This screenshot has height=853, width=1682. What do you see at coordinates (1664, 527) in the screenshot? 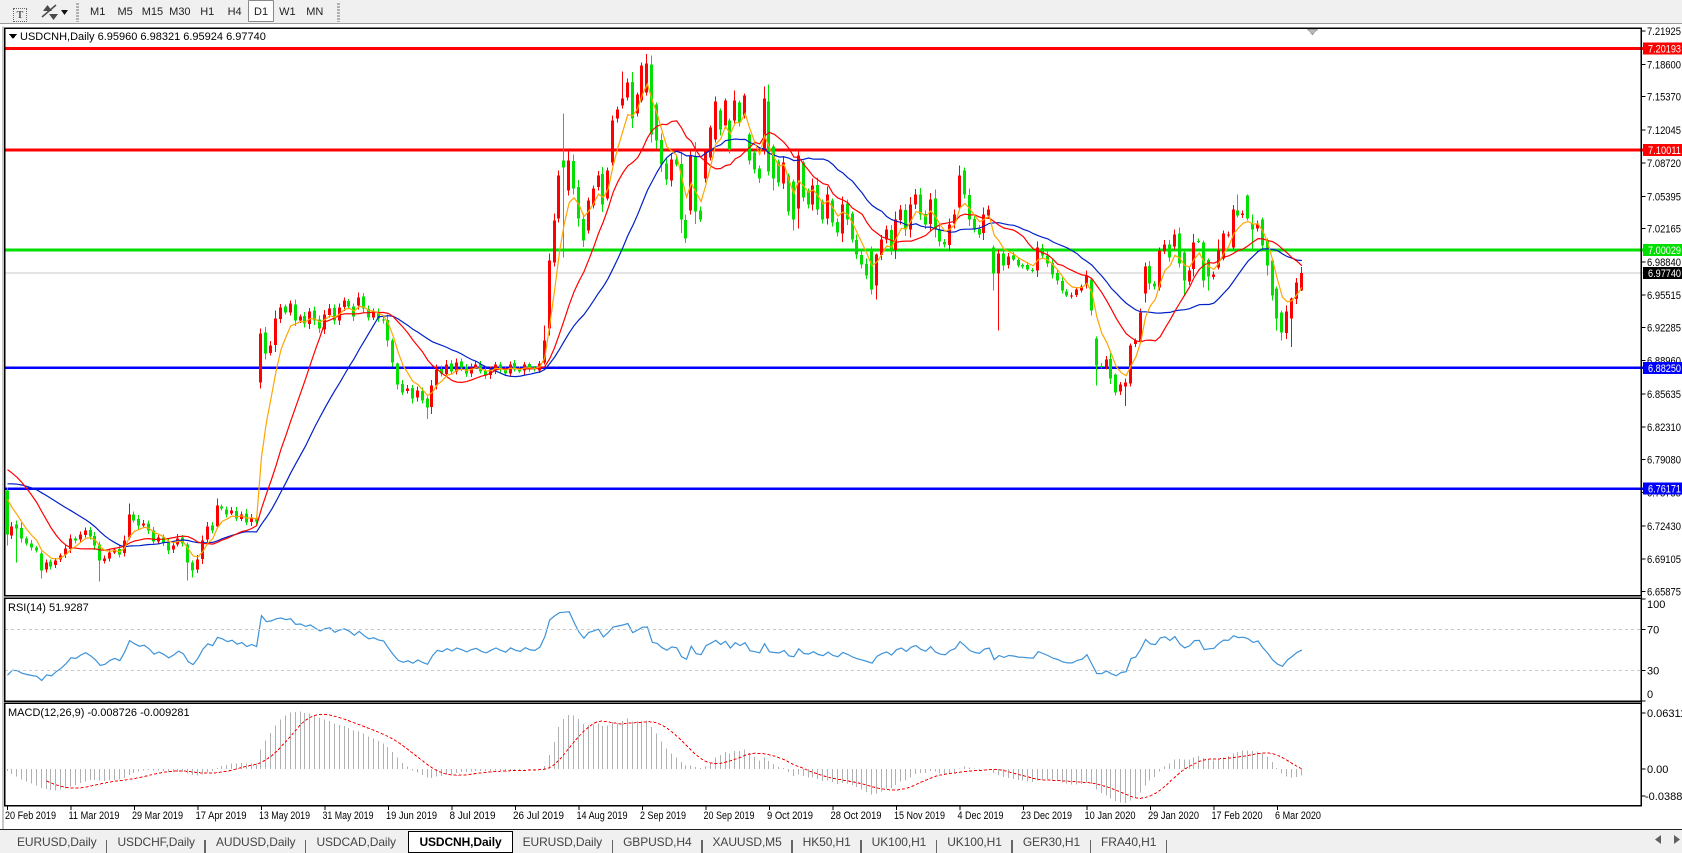
I see `svg-text: 6.72430` at bounding box center [1664, 527].